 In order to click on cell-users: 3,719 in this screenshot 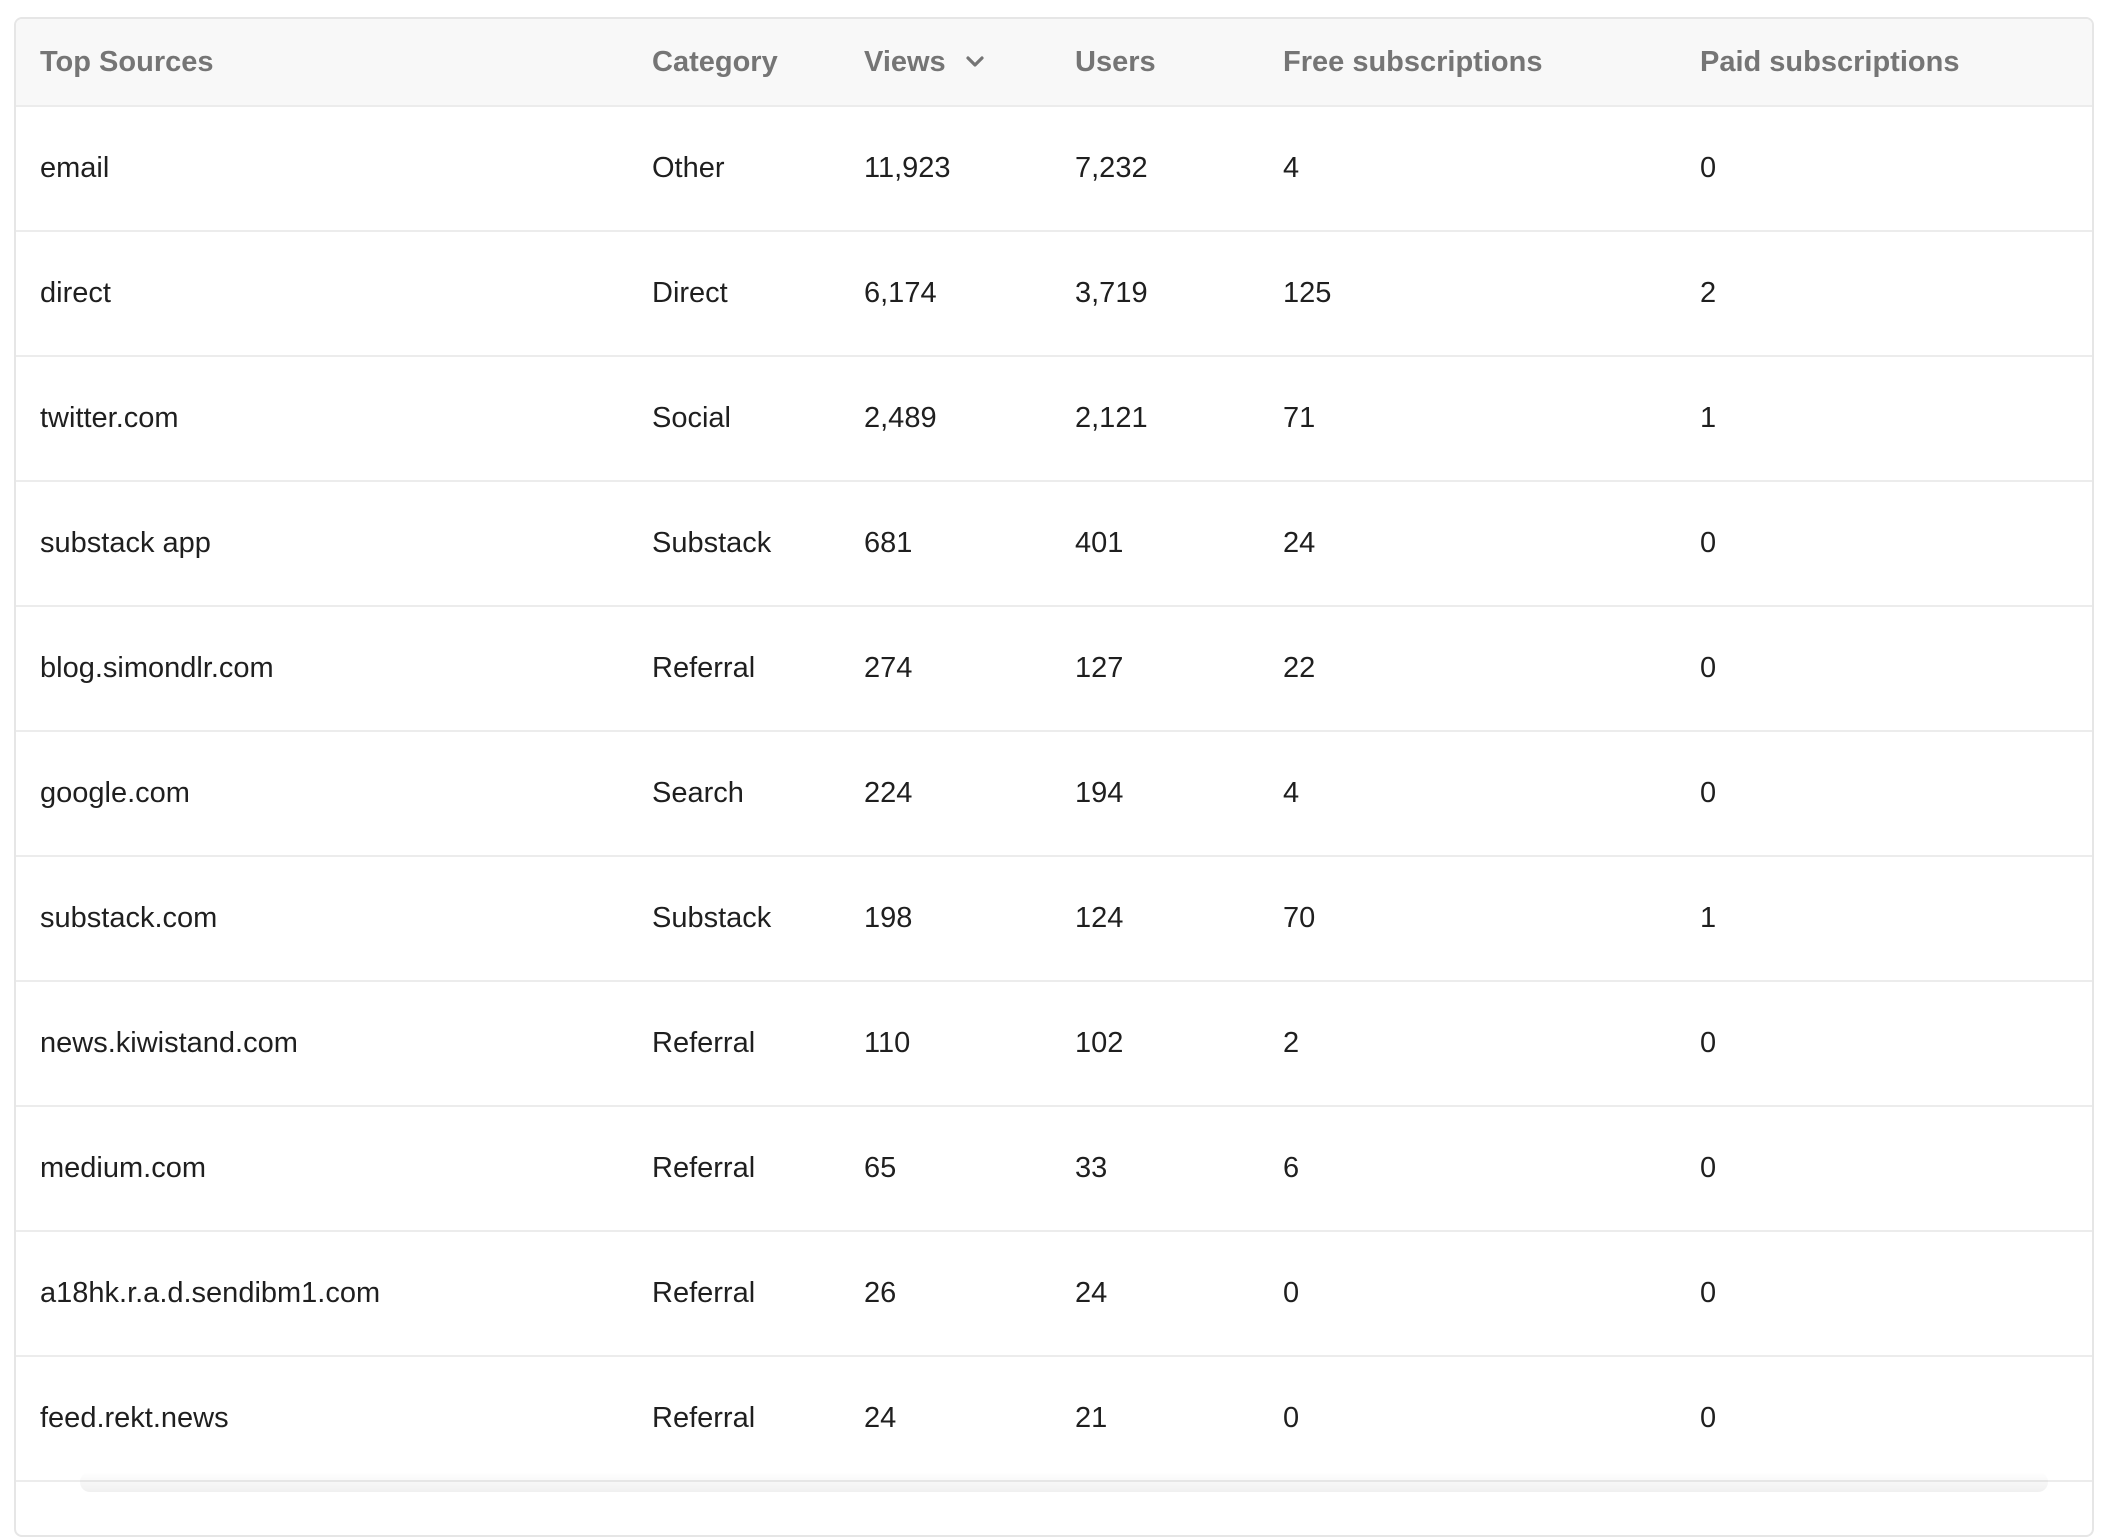, I will do `click(1111, 293)`.